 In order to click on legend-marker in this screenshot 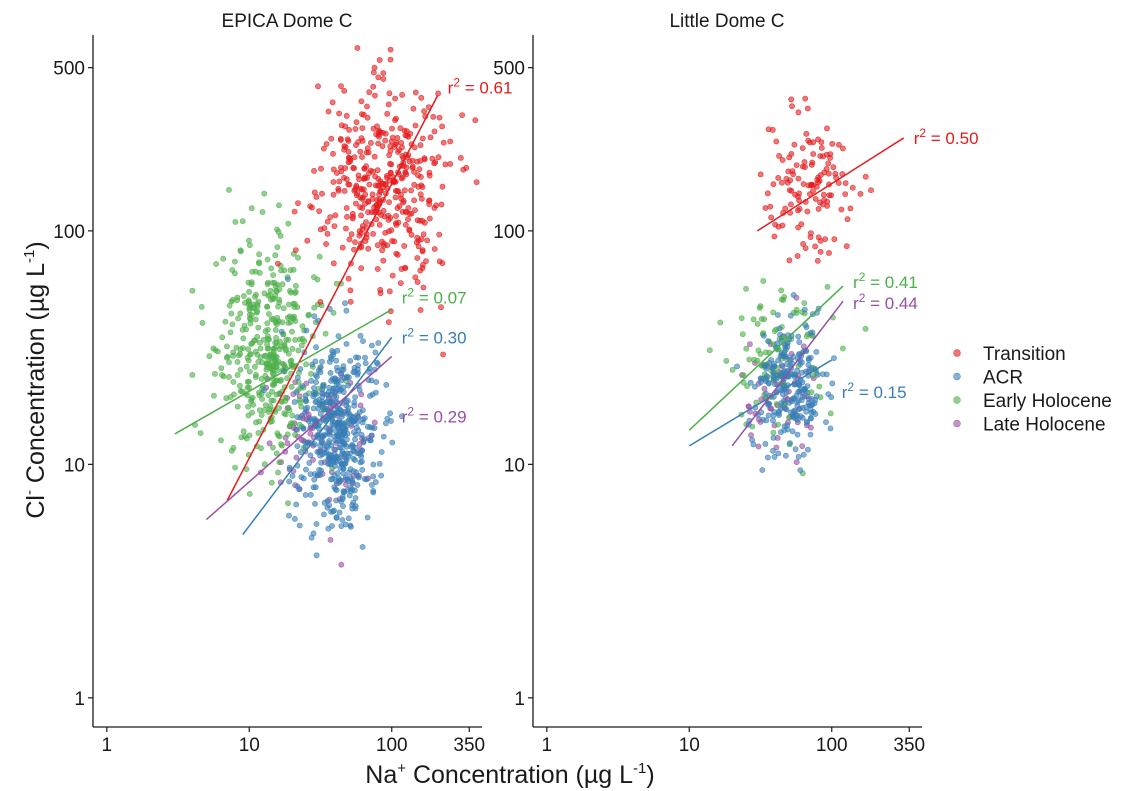, I will do `click(957, 400)`.